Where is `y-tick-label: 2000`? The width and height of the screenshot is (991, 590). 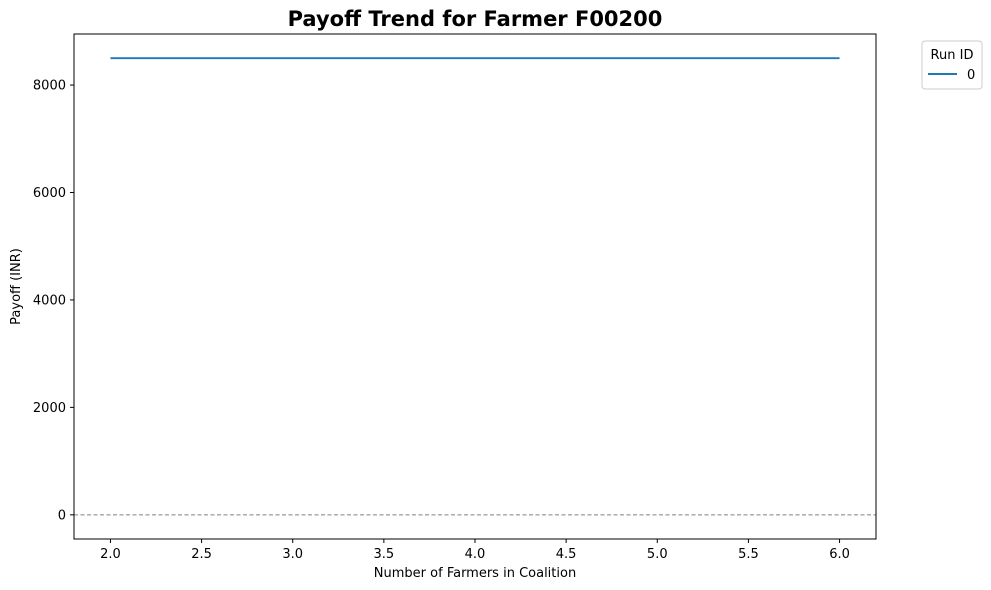
y-tick-label: 2000 is located at coordinates (49, 408).